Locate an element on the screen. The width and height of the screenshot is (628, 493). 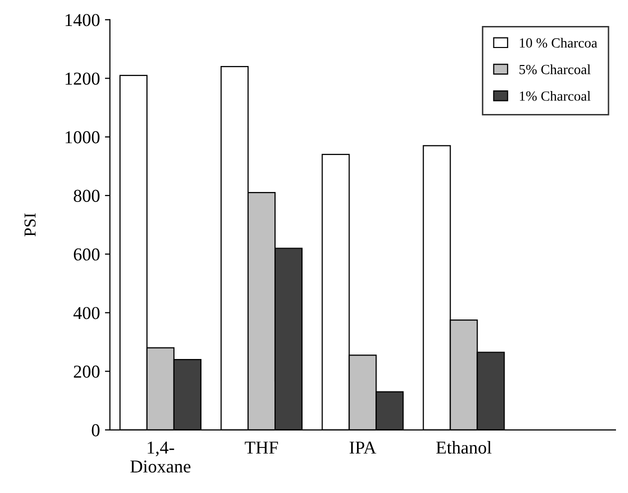
y-tick-label: 400 is located at coordinates (86, 313).